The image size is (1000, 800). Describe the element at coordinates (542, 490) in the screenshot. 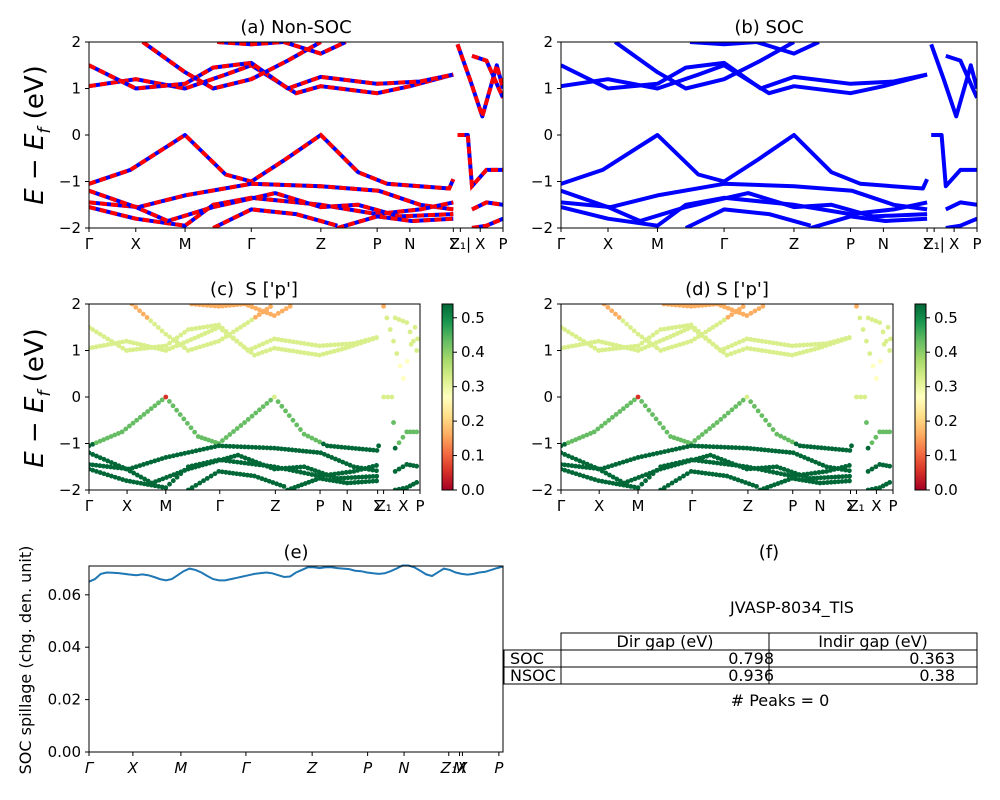

I see `y-tick-label: −2` at that location.